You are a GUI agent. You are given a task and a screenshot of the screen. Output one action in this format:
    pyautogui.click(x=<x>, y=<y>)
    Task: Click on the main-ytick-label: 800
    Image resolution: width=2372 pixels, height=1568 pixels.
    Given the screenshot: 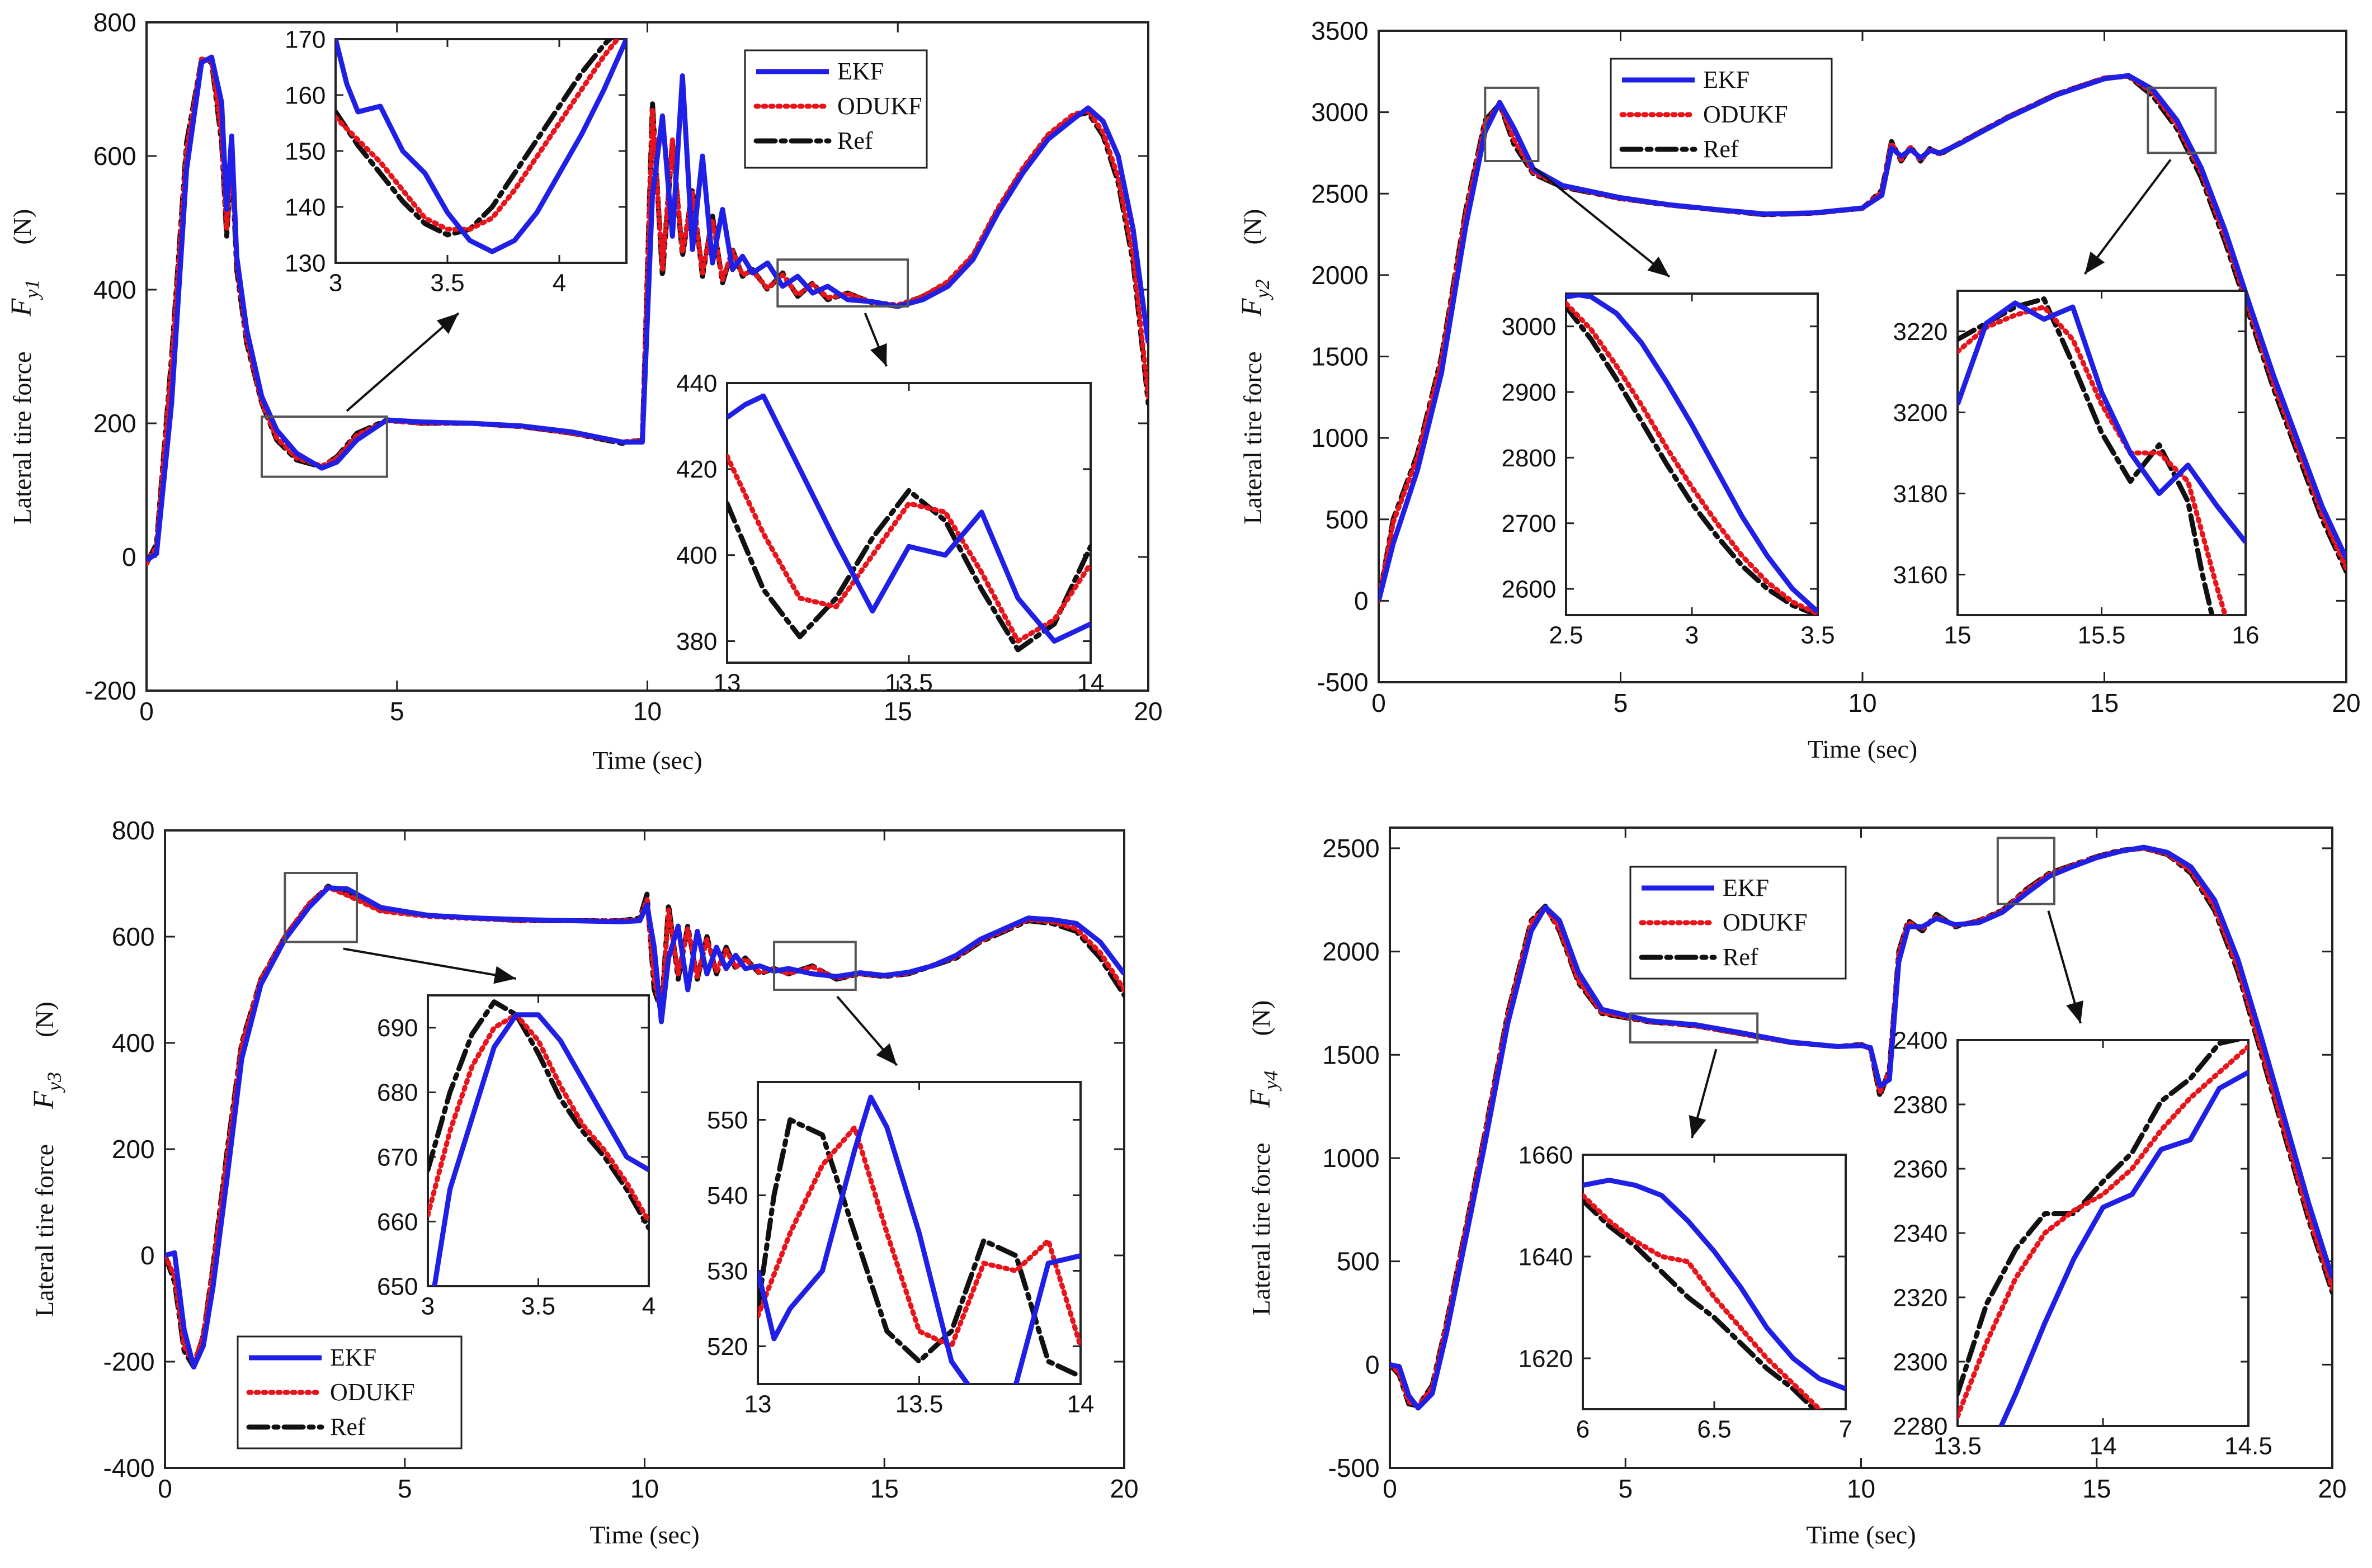 What is the action you would take?
    pyautogui.click(x=133, y=830)
    